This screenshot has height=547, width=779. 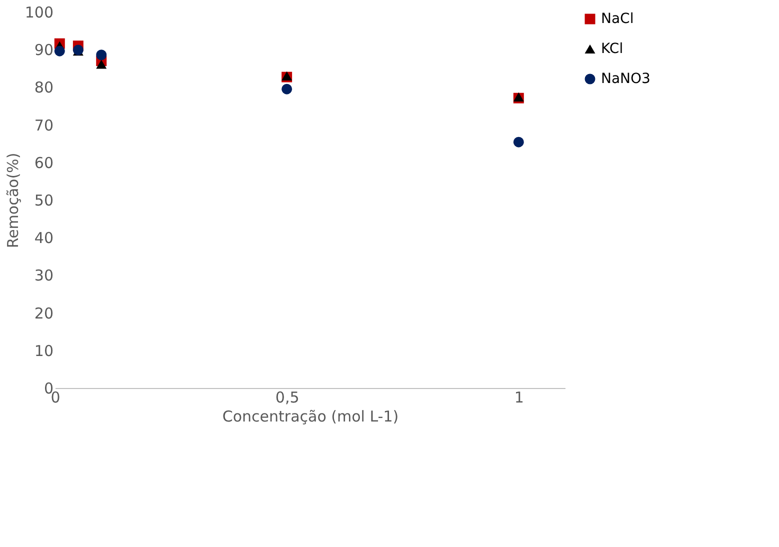 What do you see at coordinates (44, 125) in the screenshot?
I see `y-tick-label: 70` at bounding box center [44, 125].